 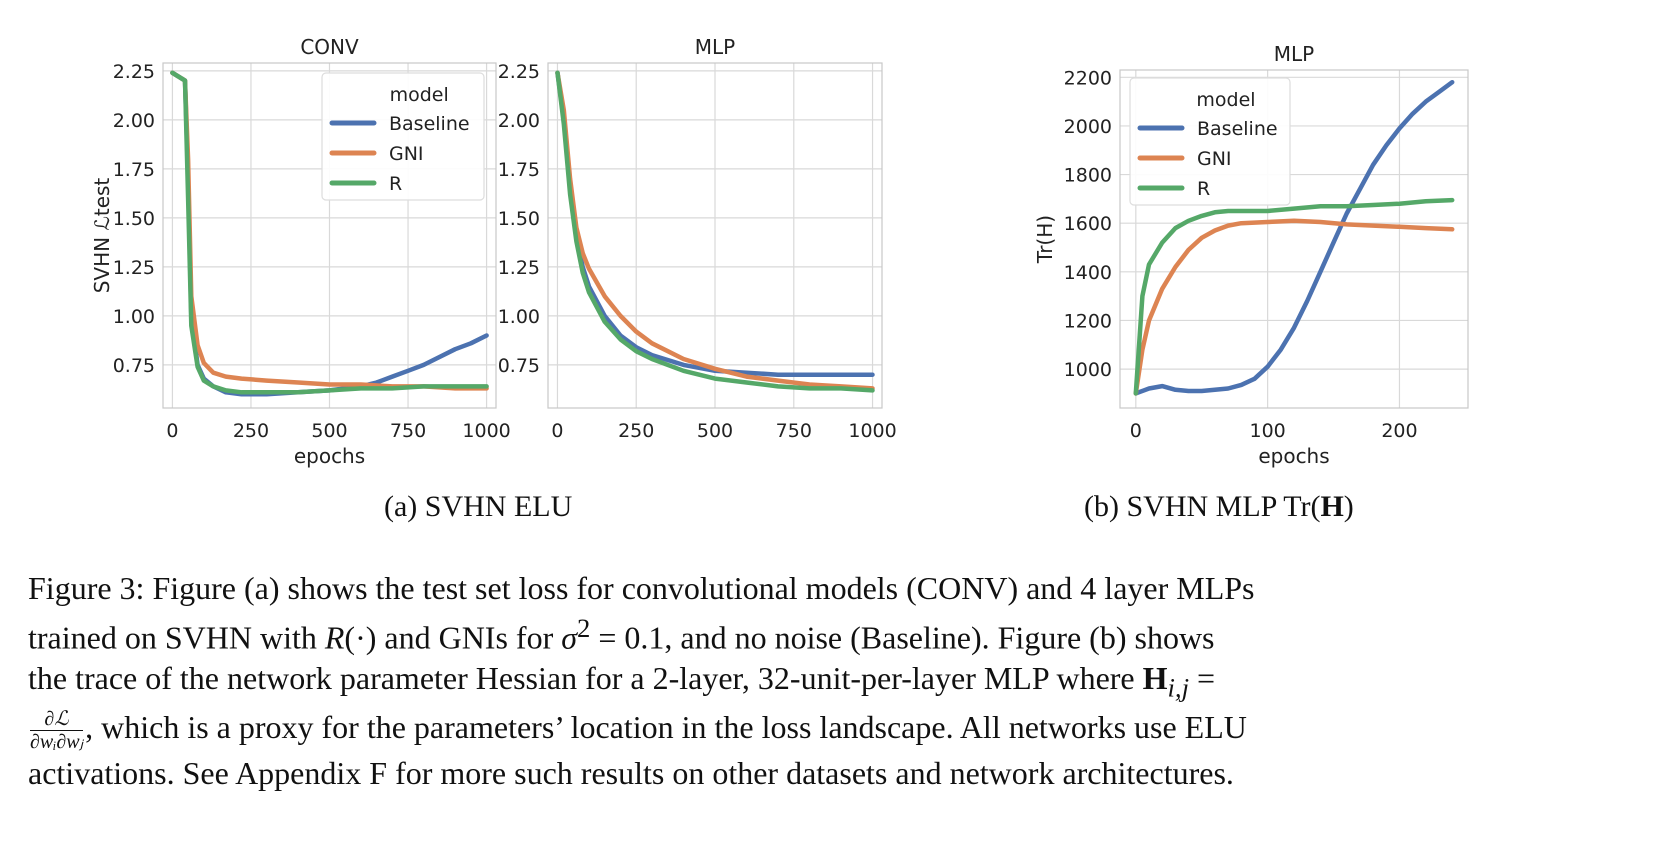 What do you see at coordinates (172, 637) in the screenshot?
I see `caption-text: trained on SVHN with` at bounding box center [172, 637].